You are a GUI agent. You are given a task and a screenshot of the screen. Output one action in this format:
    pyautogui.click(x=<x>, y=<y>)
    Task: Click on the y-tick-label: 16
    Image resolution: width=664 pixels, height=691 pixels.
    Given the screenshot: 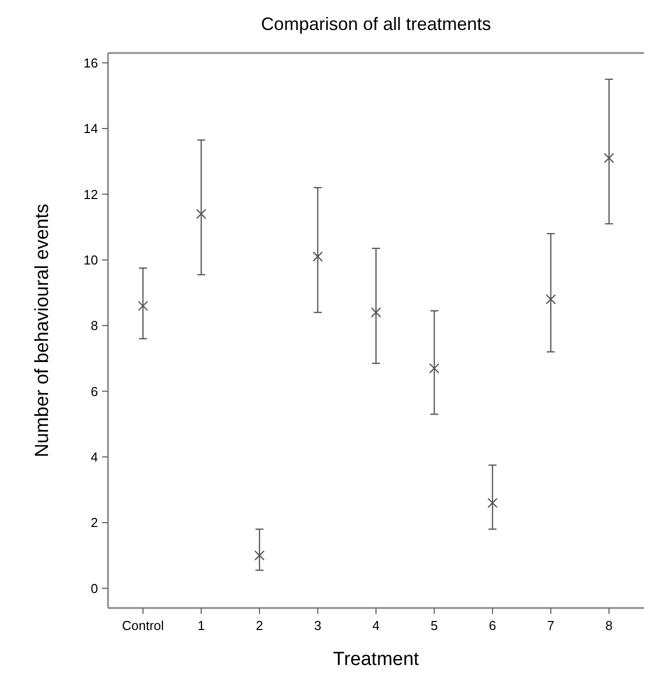 What is the action you would take?
    pyautogui.click(x=91, y=62)
    